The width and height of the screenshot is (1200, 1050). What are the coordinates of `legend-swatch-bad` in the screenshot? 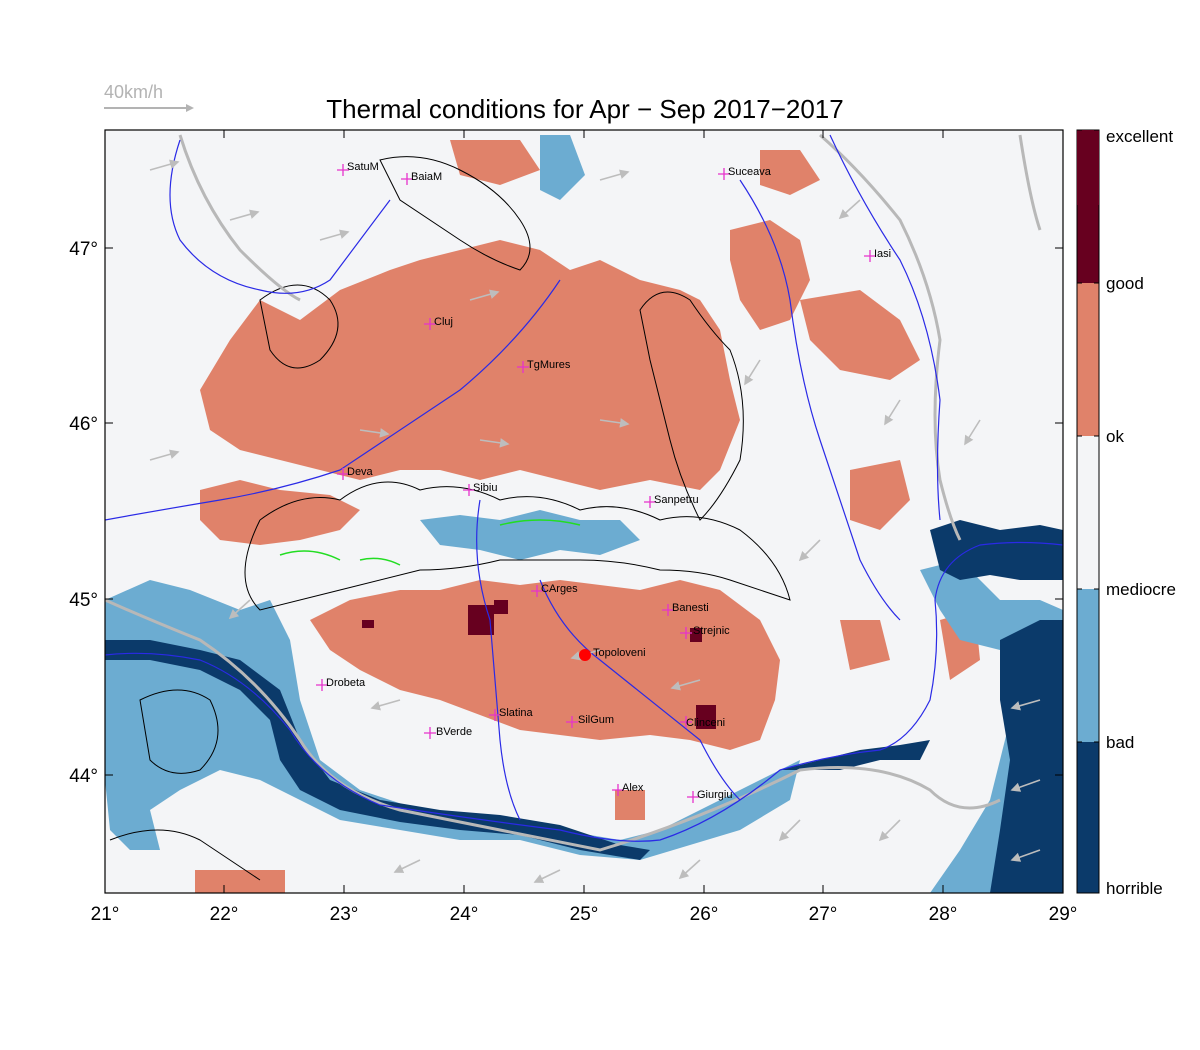 It's located at (1088, 817).